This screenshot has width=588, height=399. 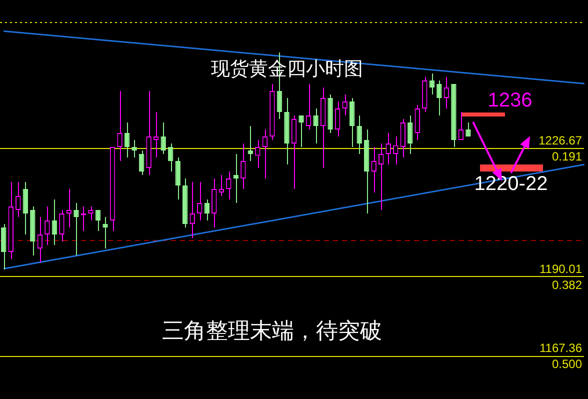 What do you see at coordinates (272, 331) in the screenshot?
I see `annotation: 三角整理末端，待突破` at bounding box center [272, 331].